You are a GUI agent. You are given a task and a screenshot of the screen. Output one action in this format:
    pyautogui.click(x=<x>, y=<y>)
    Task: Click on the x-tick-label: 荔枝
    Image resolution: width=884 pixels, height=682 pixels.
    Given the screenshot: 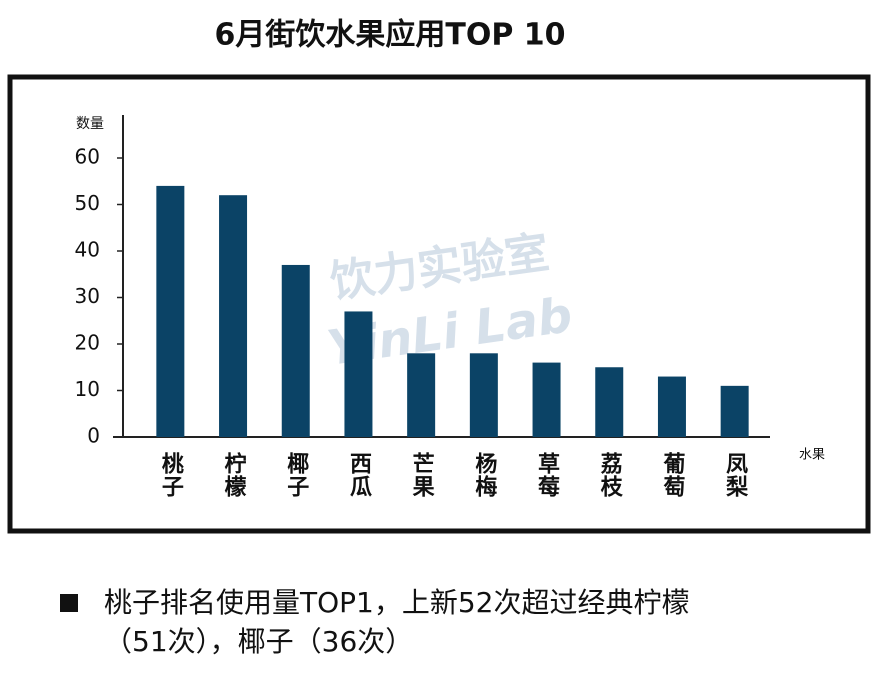 What is the action you would take?
    pyautogui.click(x=610, y=475)
    